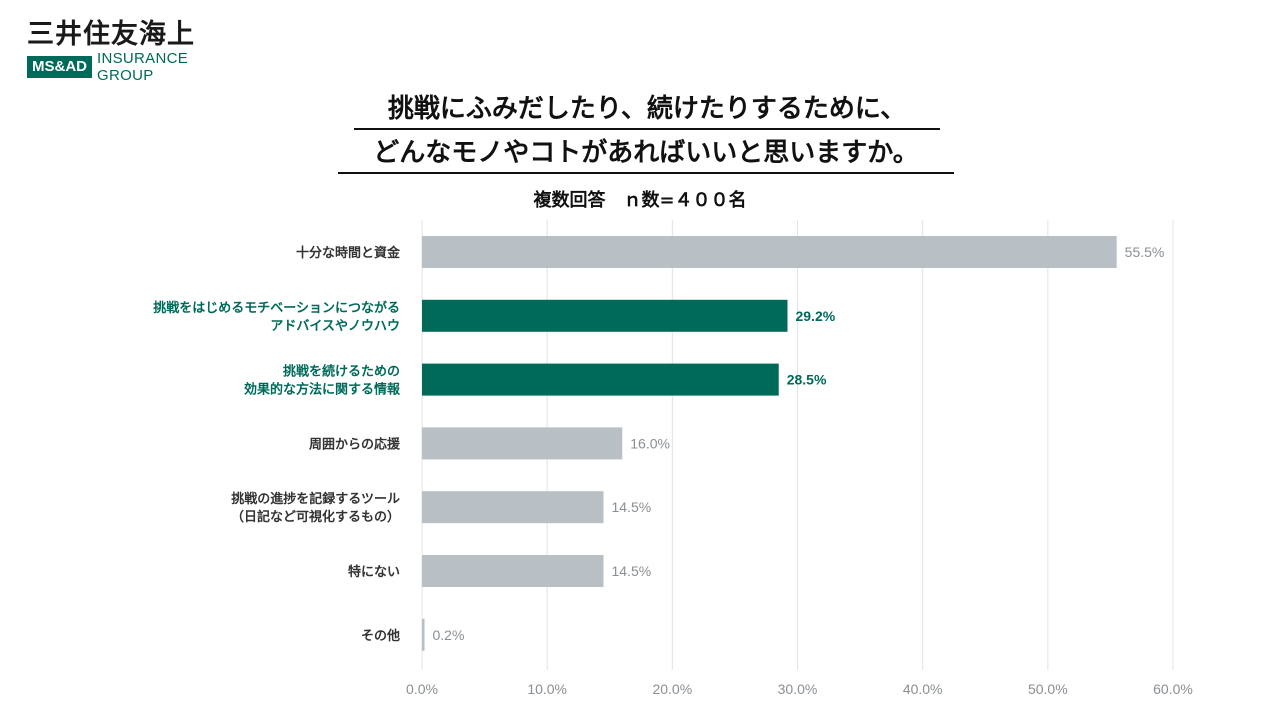 This screenshot has width=1280, height=720. Describe the element at coordinates (647, 110) in the screenshot. I see `chart-title-line1: 挑戦にふみだしたり、続けたりするために、` at that location.